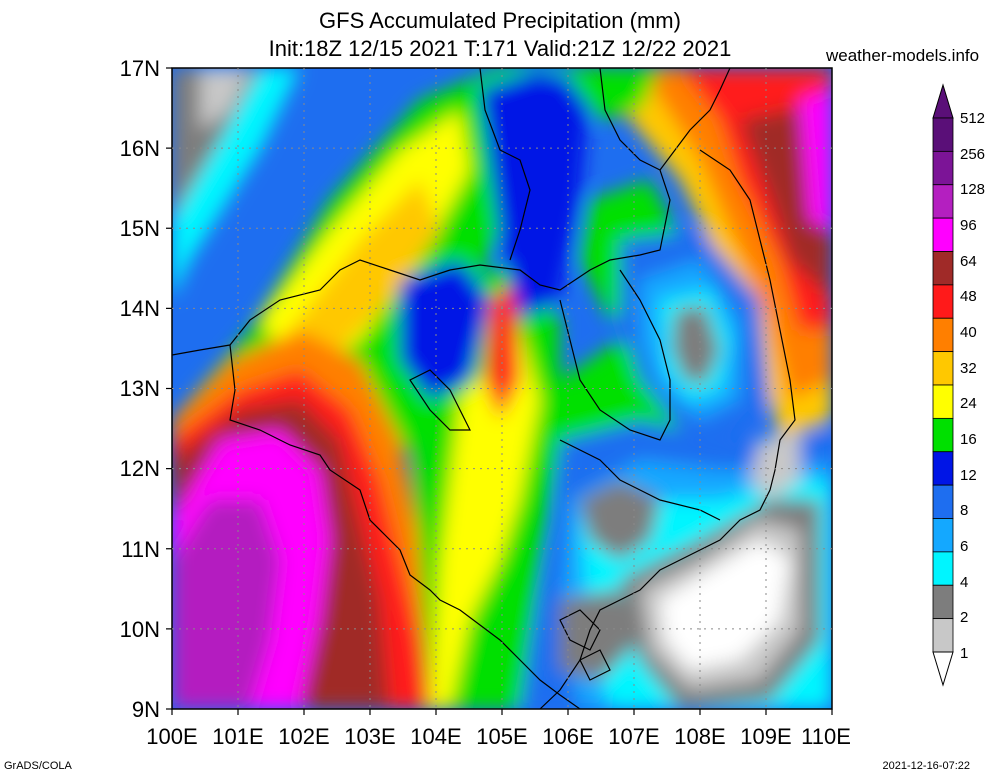  Describe the element at coordinates (964, 546) in the screenshot. I see `legend-label: 6` at that location.